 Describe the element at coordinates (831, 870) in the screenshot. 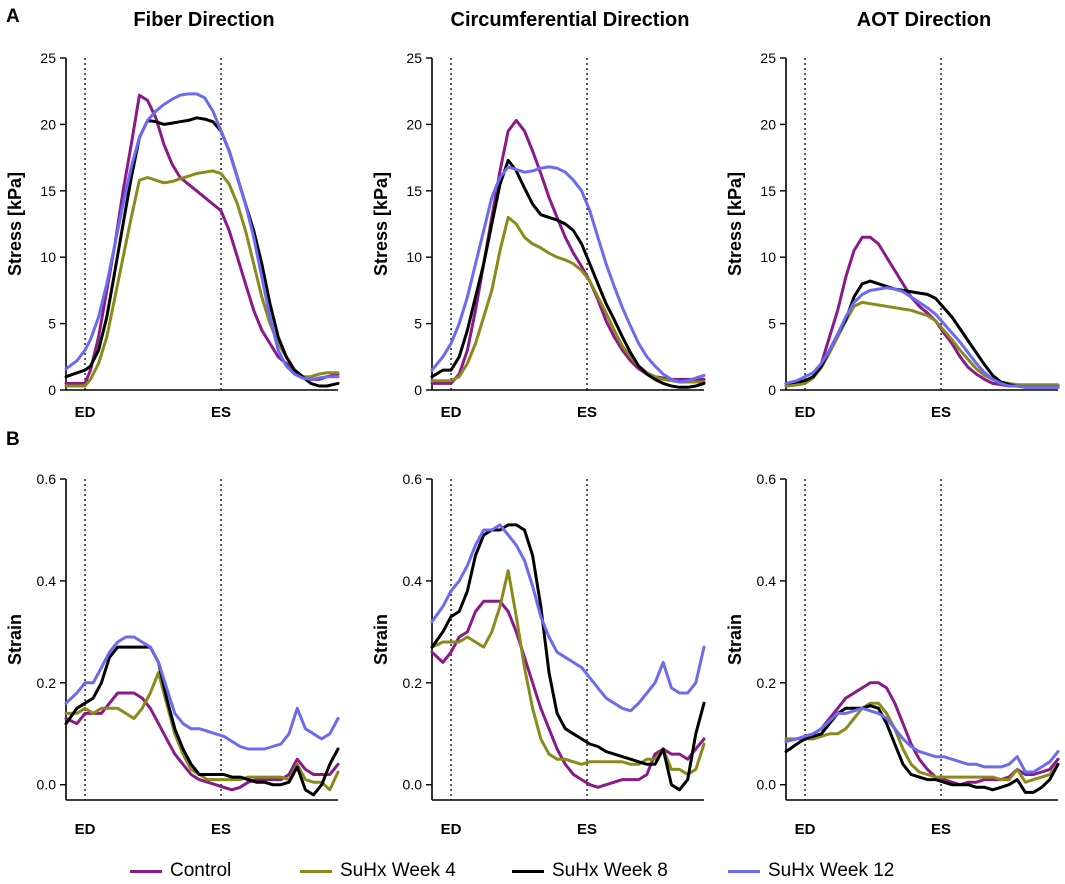

I see `legend-label-suhx-week-12: SuHx Week 12` at that location.